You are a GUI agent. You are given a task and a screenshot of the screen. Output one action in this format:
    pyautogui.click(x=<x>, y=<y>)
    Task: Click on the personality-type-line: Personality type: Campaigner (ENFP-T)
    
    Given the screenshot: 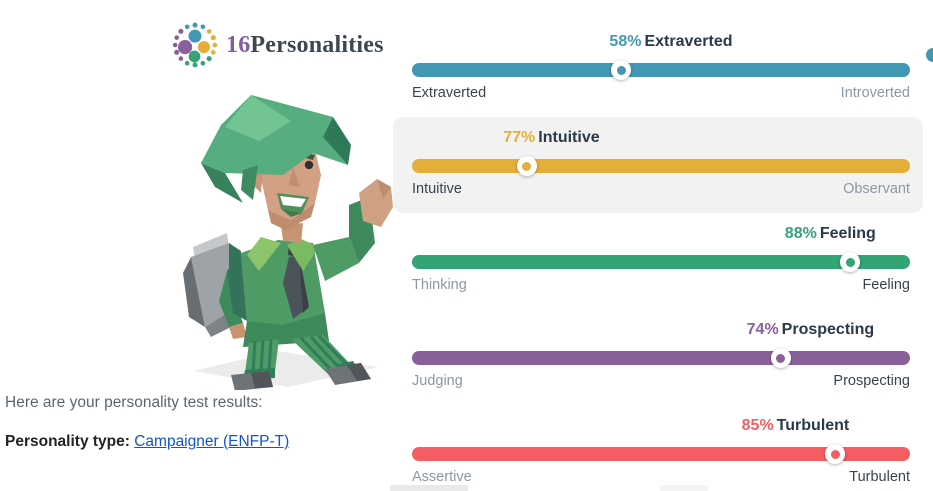 What is the action you would take?
    pyautogui.click(x=147, y=442)
    